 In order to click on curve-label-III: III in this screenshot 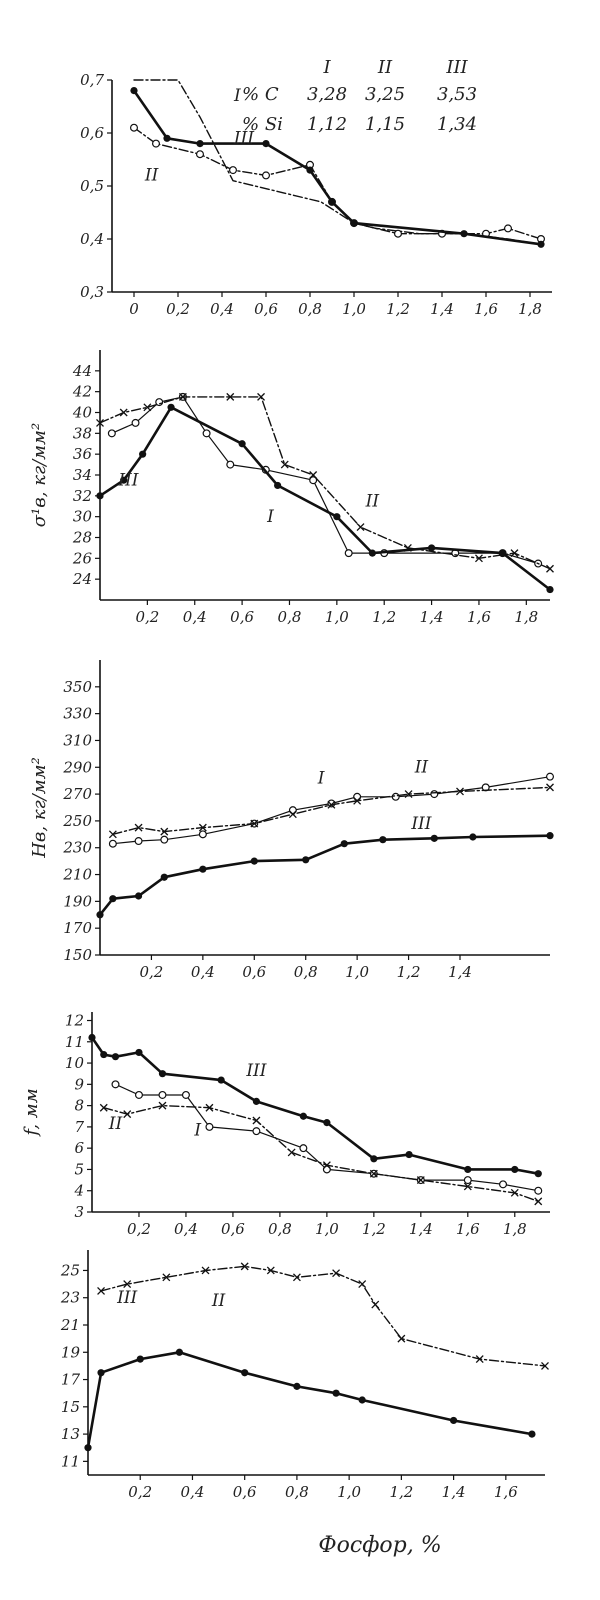, I will do `click(255, 1071)`.